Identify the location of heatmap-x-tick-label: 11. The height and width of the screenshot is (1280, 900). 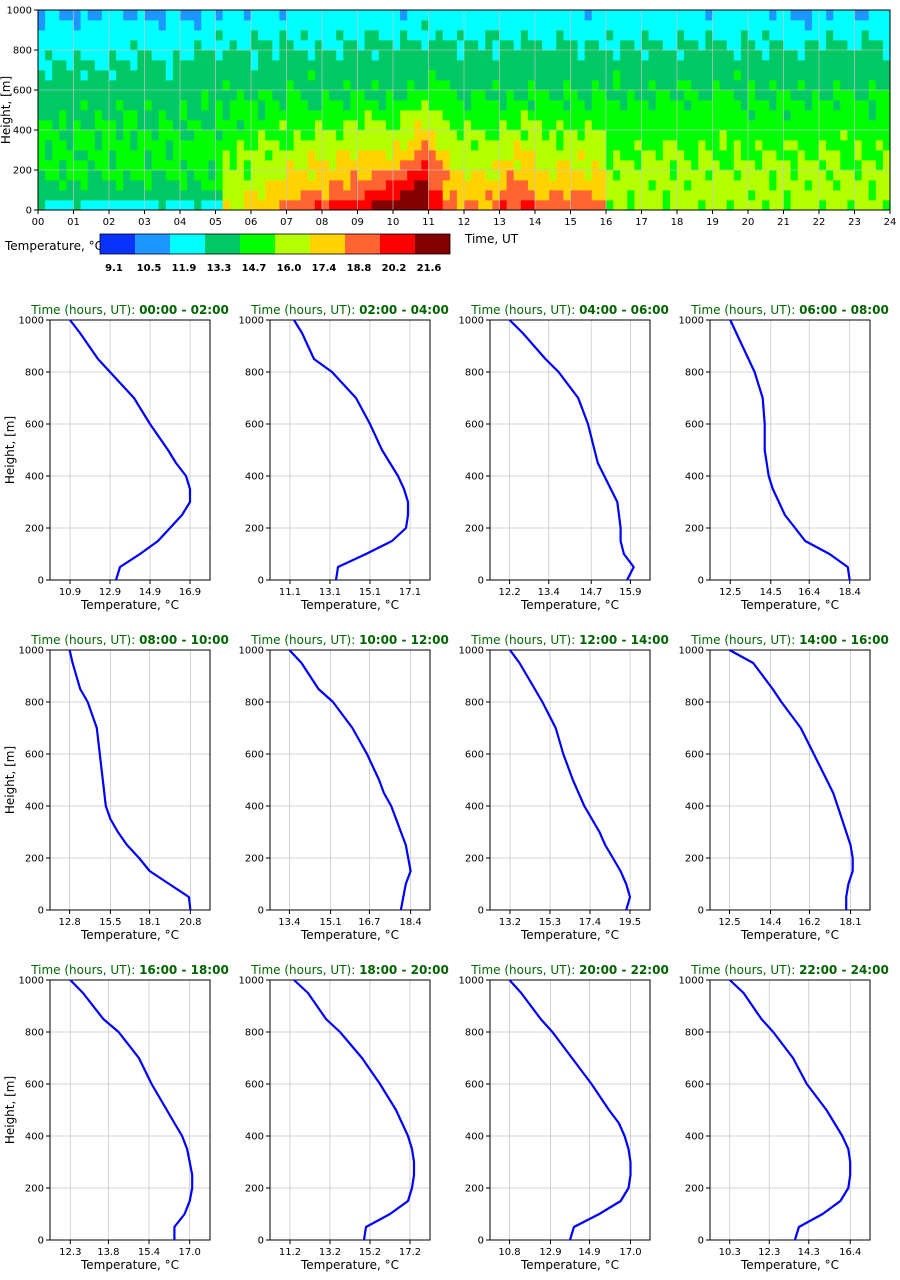
(428, 222).